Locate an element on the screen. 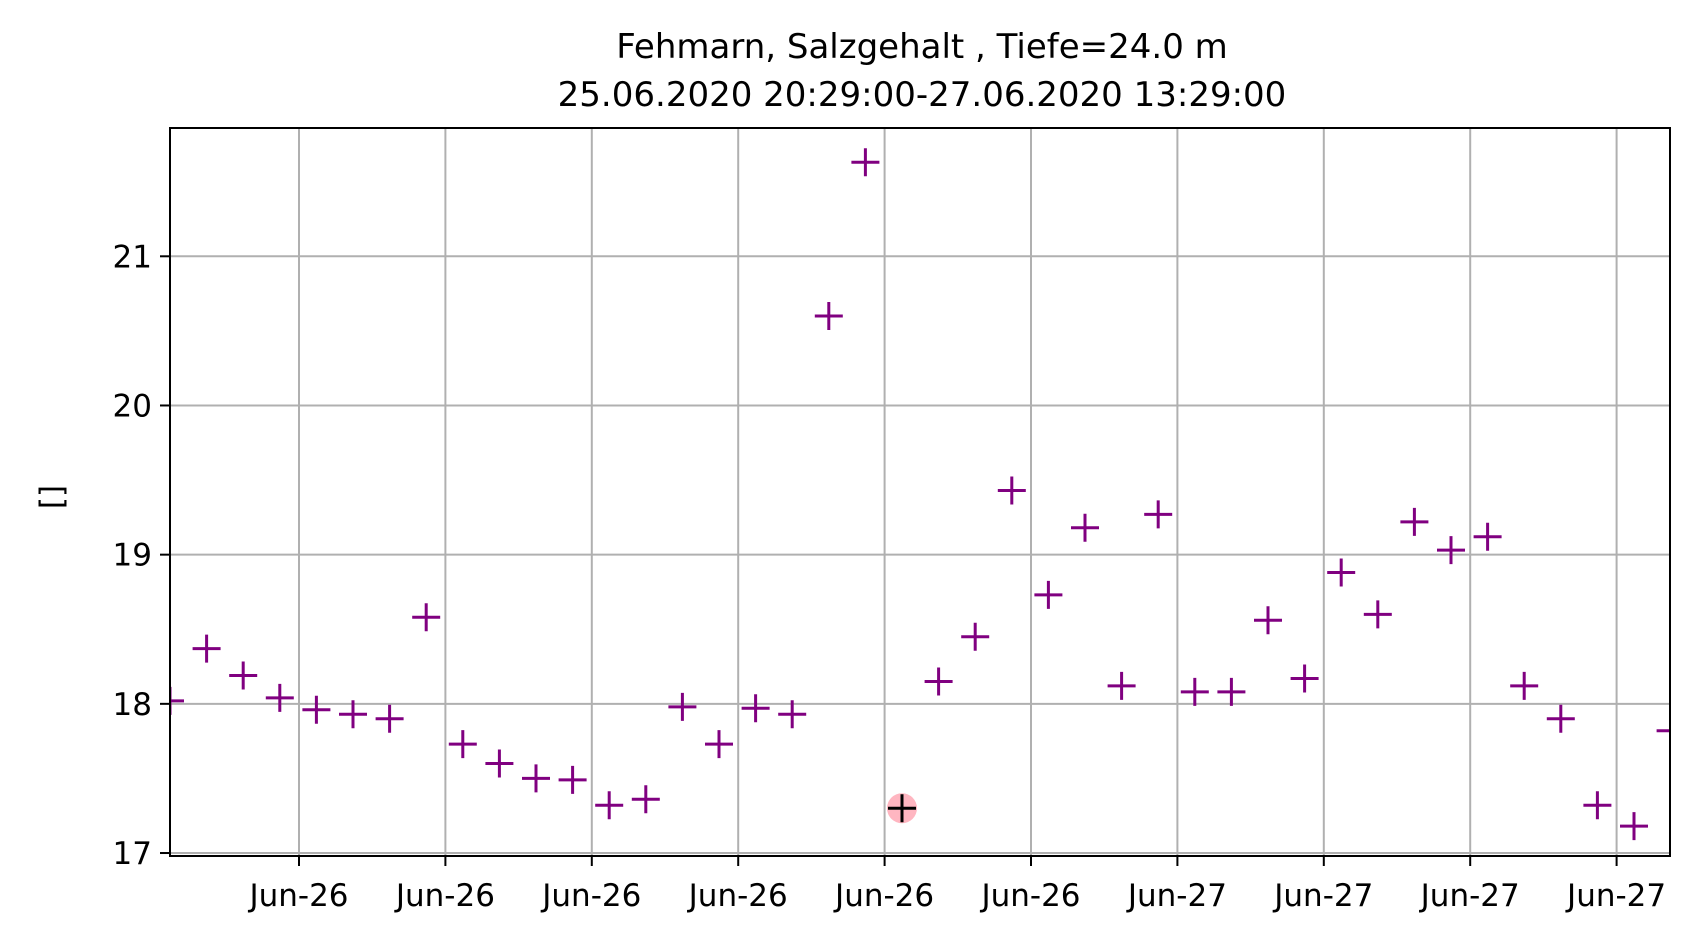 Image resolution: width=1702 pixels, height=952 pixels. chart-title: Fehmarn, Salzgehalt , Tiefe=24.0 m is located at coordinates (922, 47).